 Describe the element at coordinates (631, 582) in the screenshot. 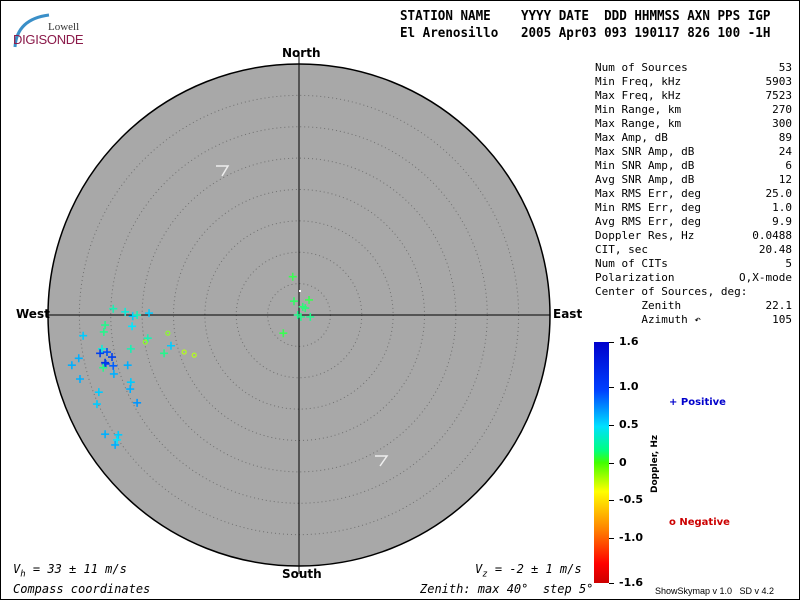

I see `colorbar-tick: -1.6` at that location.